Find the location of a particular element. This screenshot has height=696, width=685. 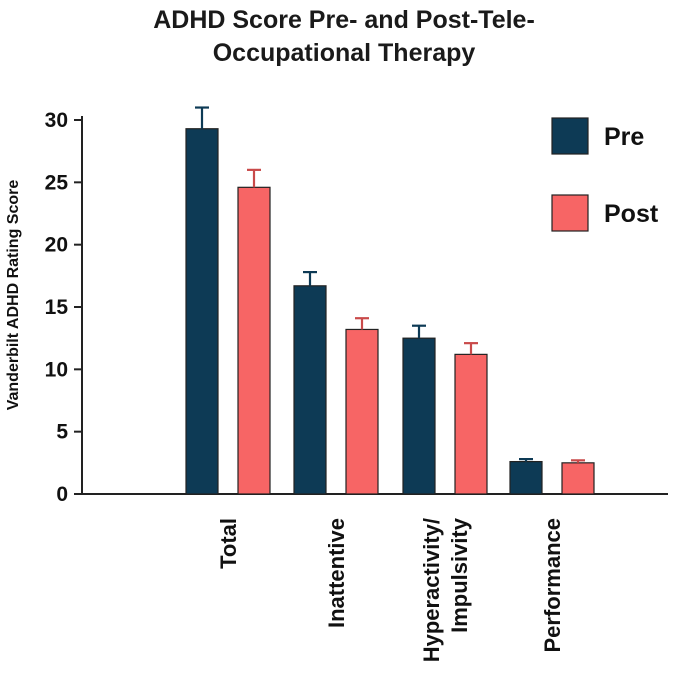

y-tick-label: 20 is located at coordinates (56, 245).